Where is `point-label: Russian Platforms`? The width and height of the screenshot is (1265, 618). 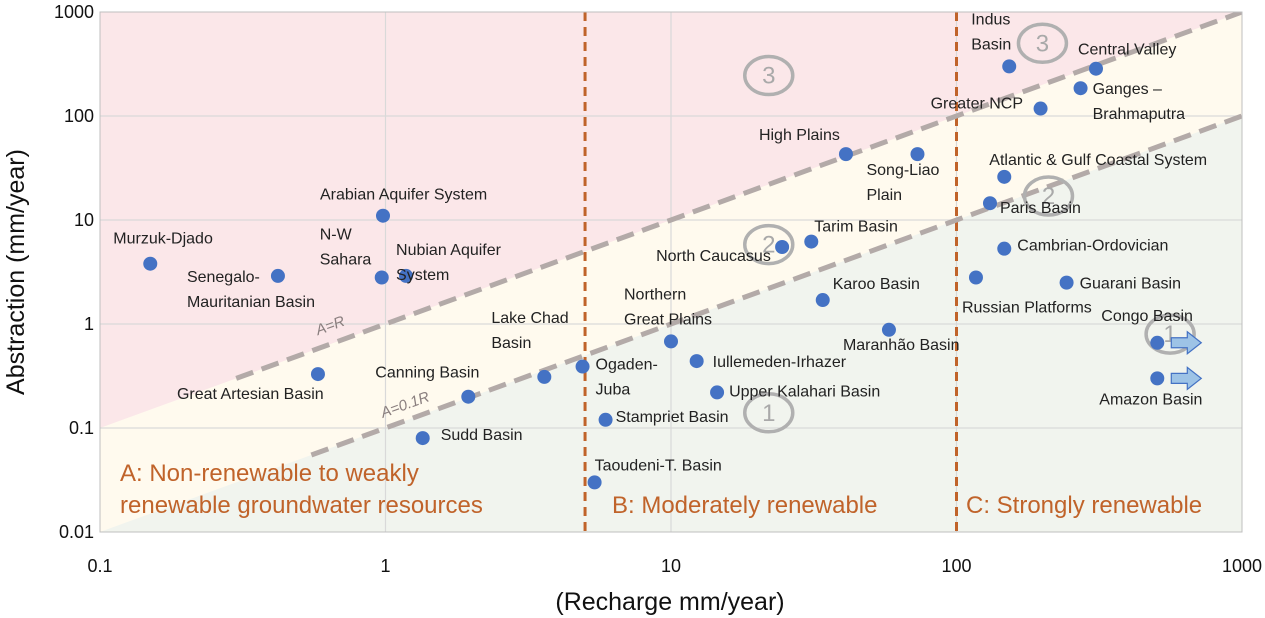 point-label: Russian Platforms is located at coordinates (1027, 307).